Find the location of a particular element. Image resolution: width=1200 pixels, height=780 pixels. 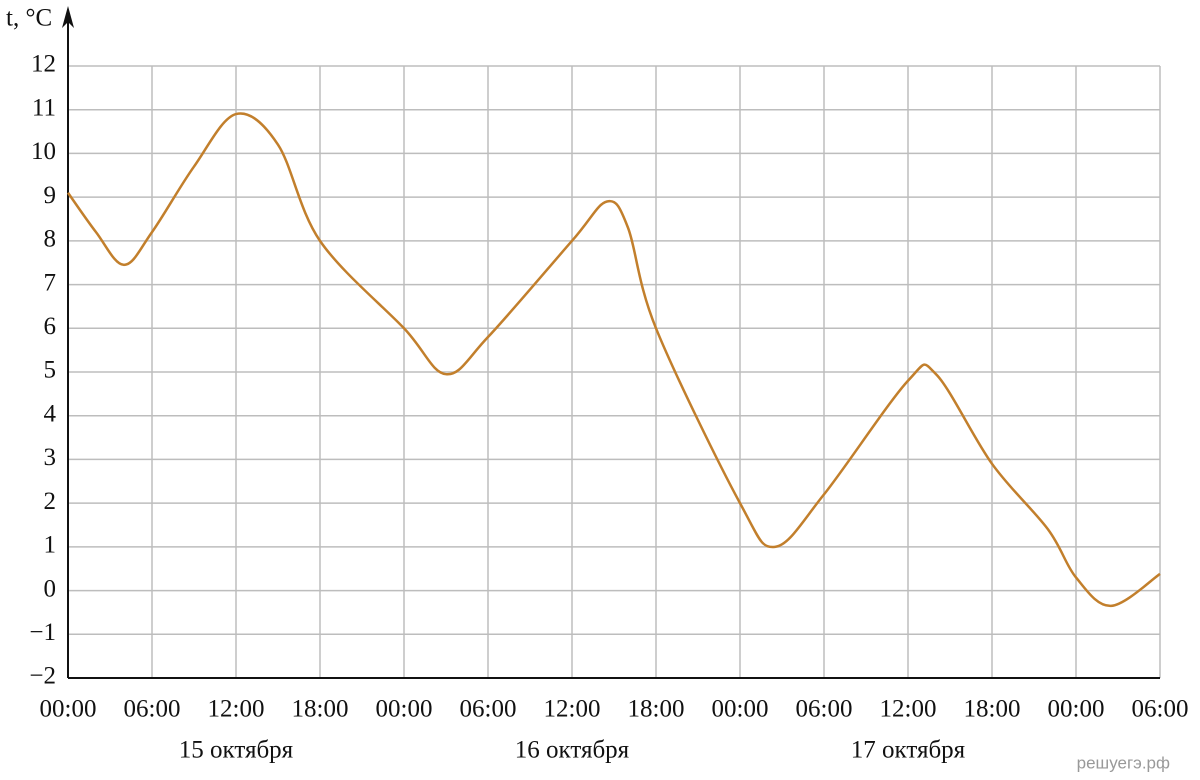

y-tick-label: 3 is located at coordinates (50, 457).